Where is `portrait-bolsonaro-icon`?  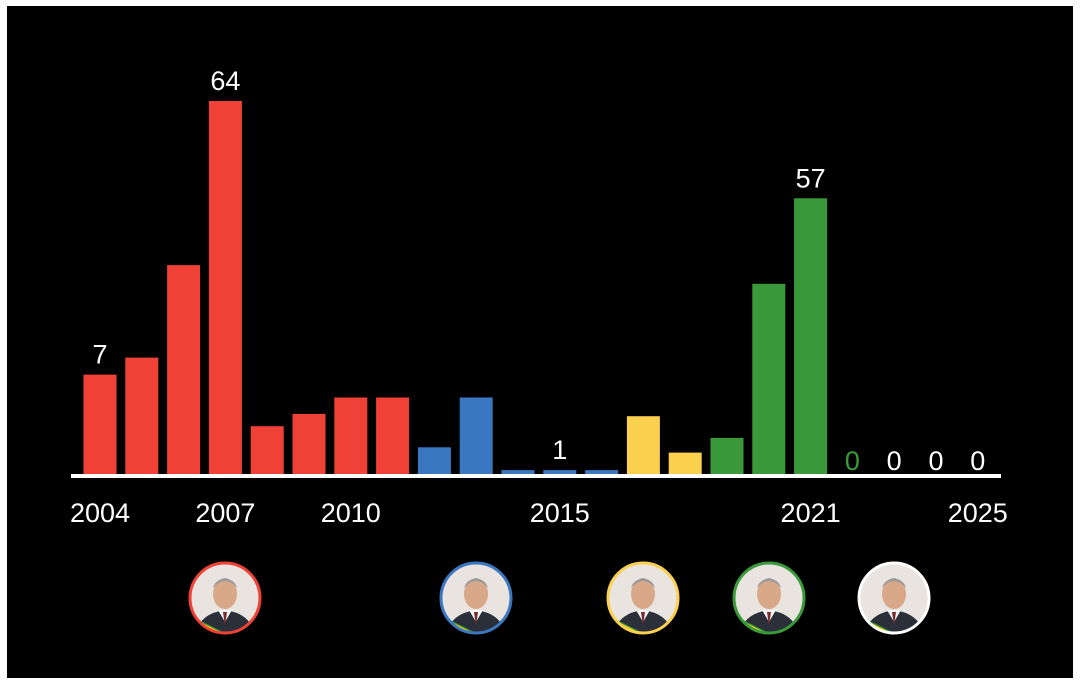 portrait-bolsonaro-icon is located at coordinates (769, 598).